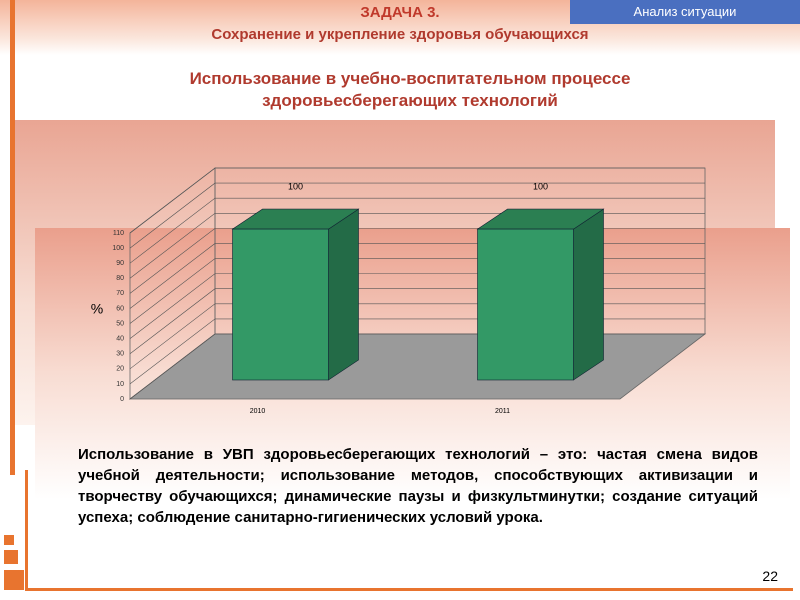  Describe the element at coordinates (122, 399) in the screenshot. I see `y-tick-label: 0` at that location.